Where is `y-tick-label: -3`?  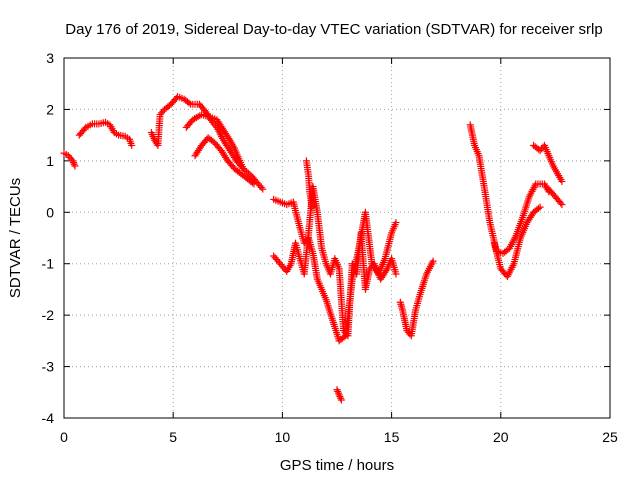 y-tick-label: -3 is located at coordinates (48, 367).